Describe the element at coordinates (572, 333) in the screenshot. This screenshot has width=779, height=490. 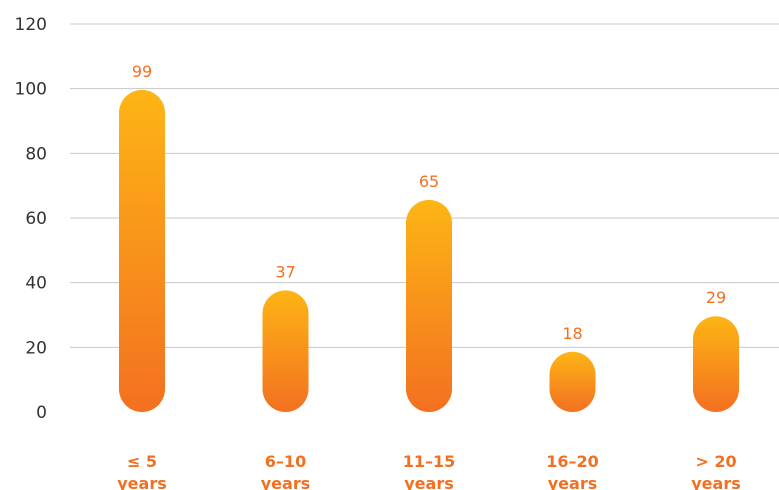
I see `data-label-3: 18` at that location.